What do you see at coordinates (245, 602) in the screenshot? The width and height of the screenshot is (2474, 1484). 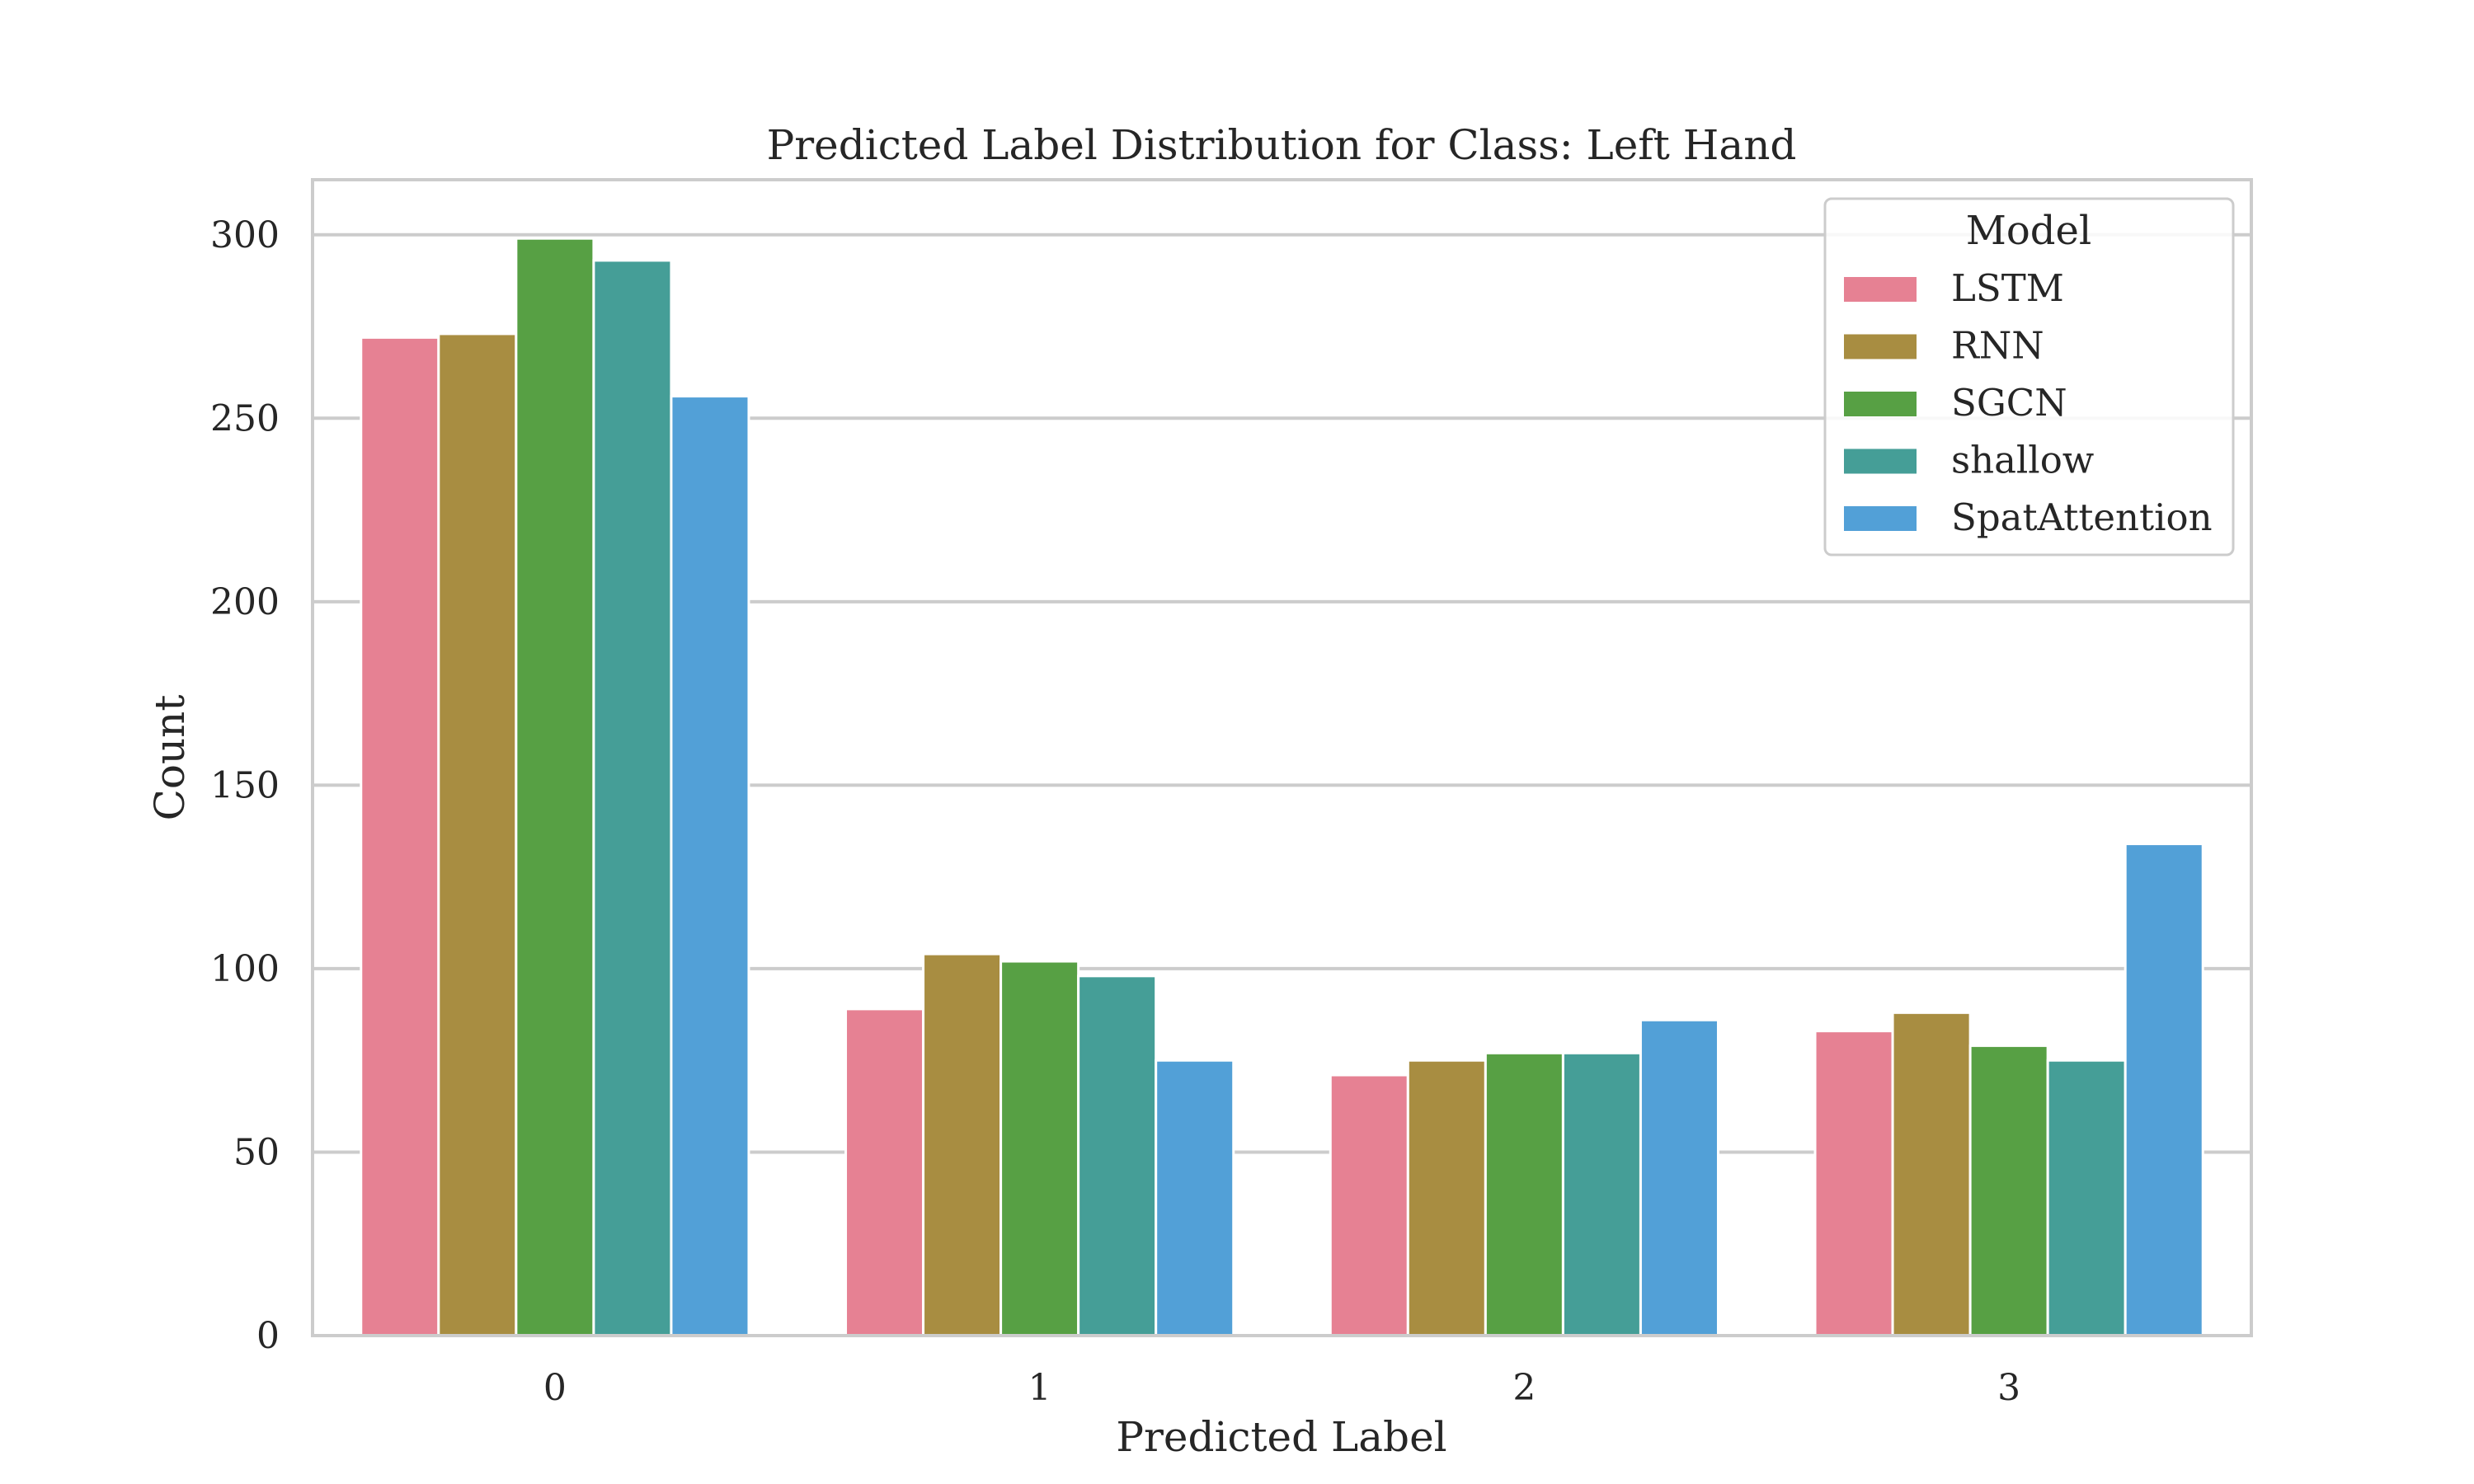 I see `y-tick-label: 200` at bounding box center [245, 602].